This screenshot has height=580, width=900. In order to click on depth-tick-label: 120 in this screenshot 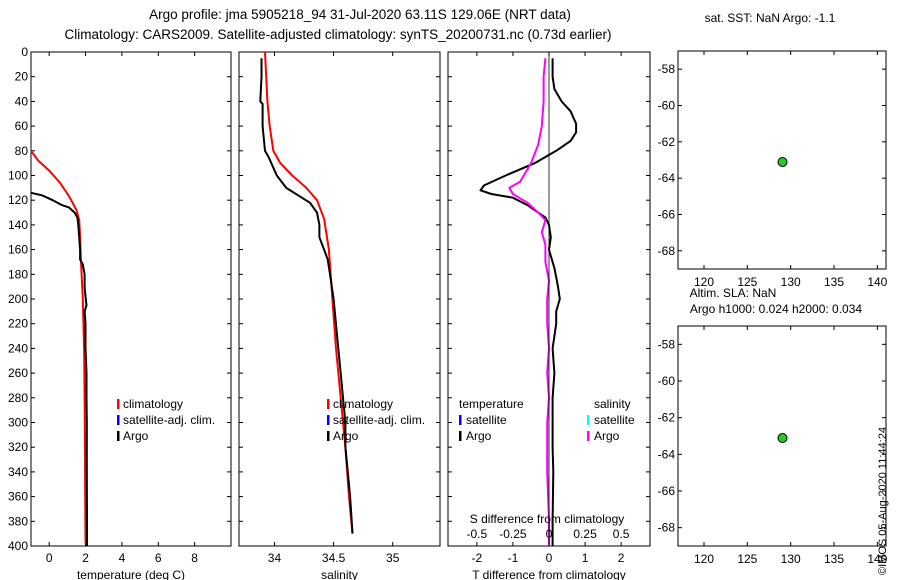, I will do `click(18, 200)`.